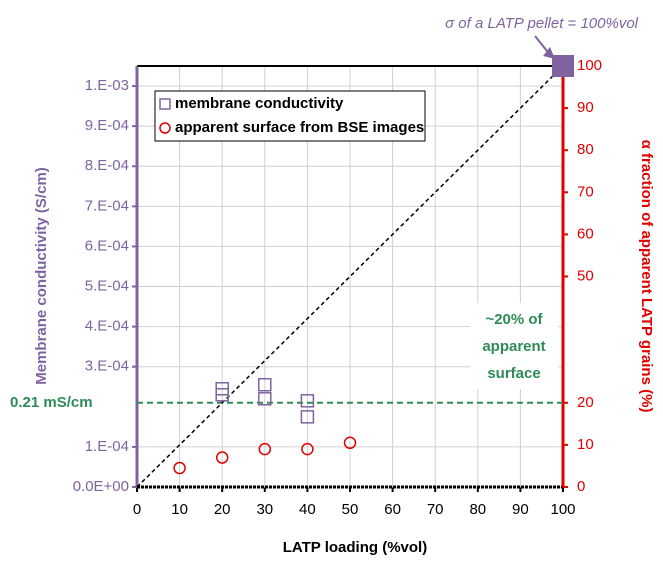  Describe the element at coordinates (107, 326) in the screenshot. I see `y-tick-label: 4.E-04` at that location.